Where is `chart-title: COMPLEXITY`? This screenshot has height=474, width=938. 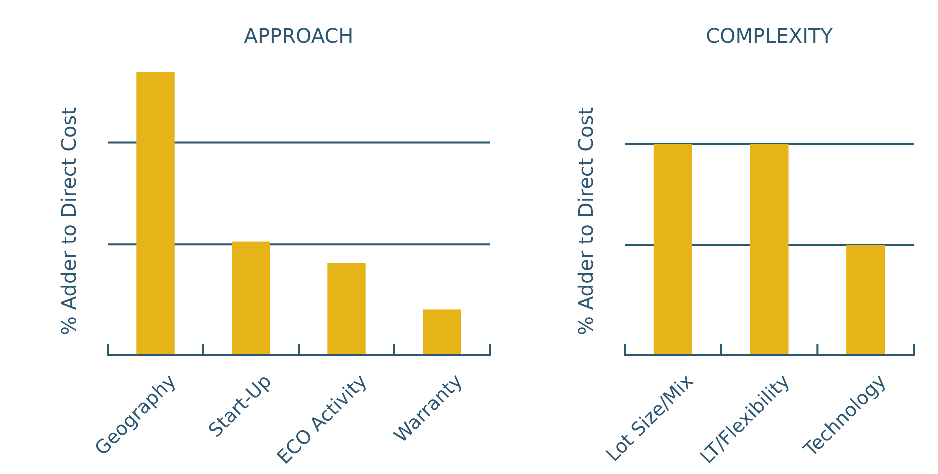 chart-title: COMPLEXITY is located at coordinates (770, 36).